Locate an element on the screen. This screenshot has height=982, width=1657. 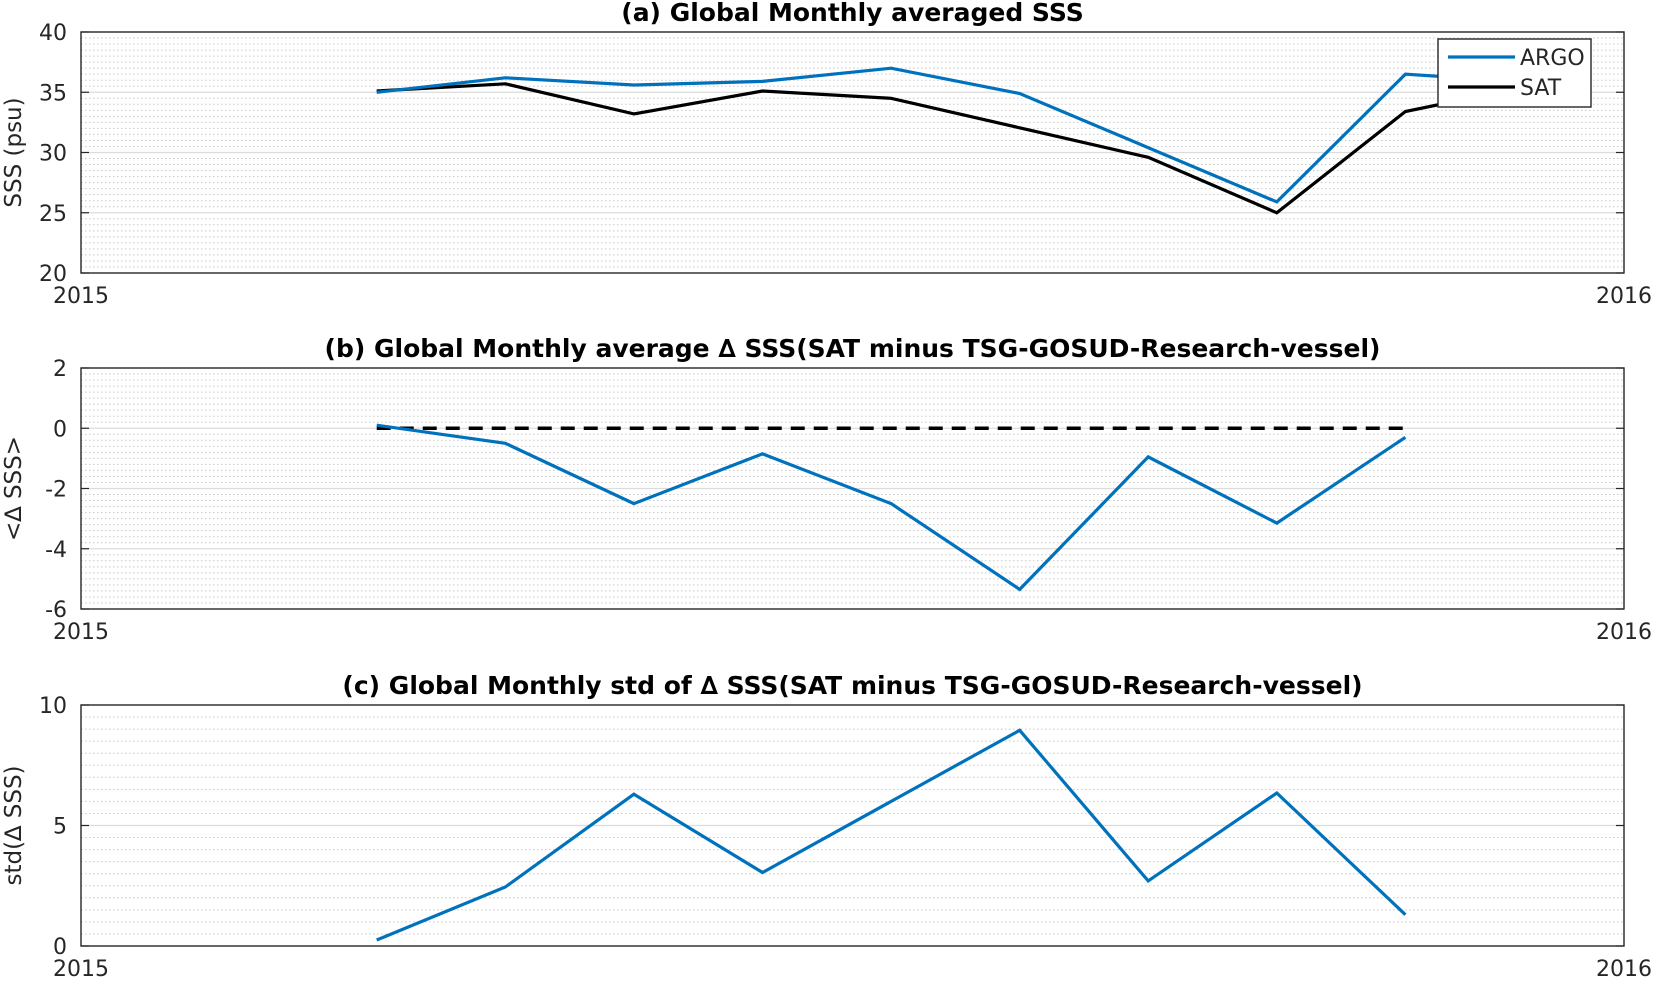
legend-entry: SAT is located at coordinates (1541, 88).